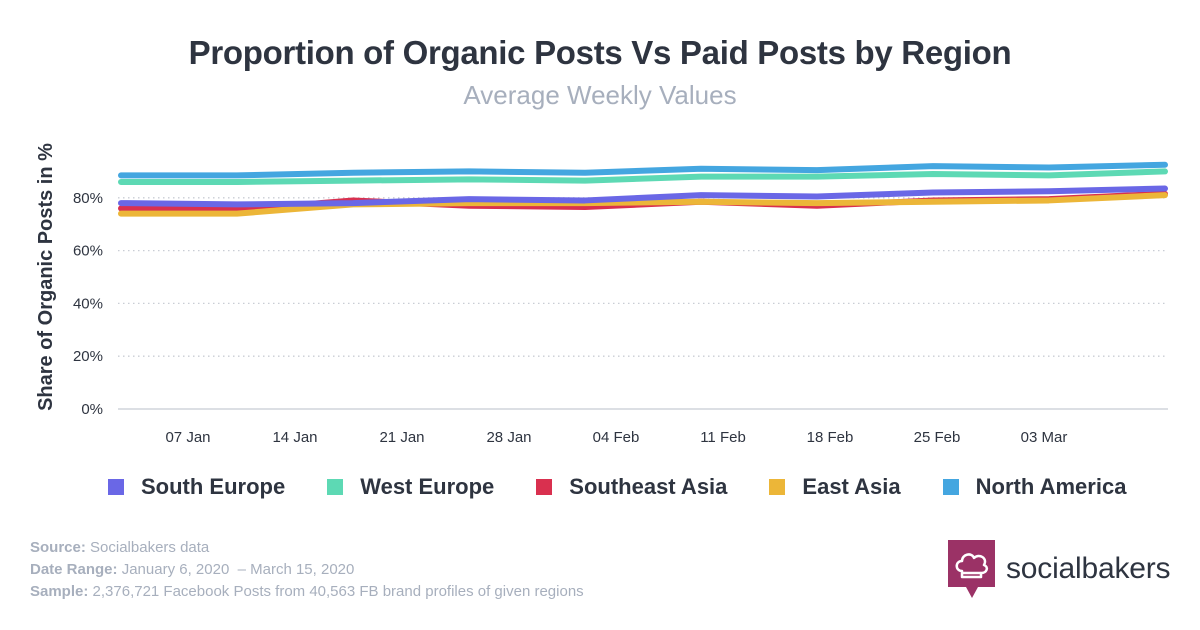 This screenshot has width=1200, height=630. Describe the element at coordinates (600, 95) in the screenshot. I see `chart-subtitle: Average Weekly Values` at that location.